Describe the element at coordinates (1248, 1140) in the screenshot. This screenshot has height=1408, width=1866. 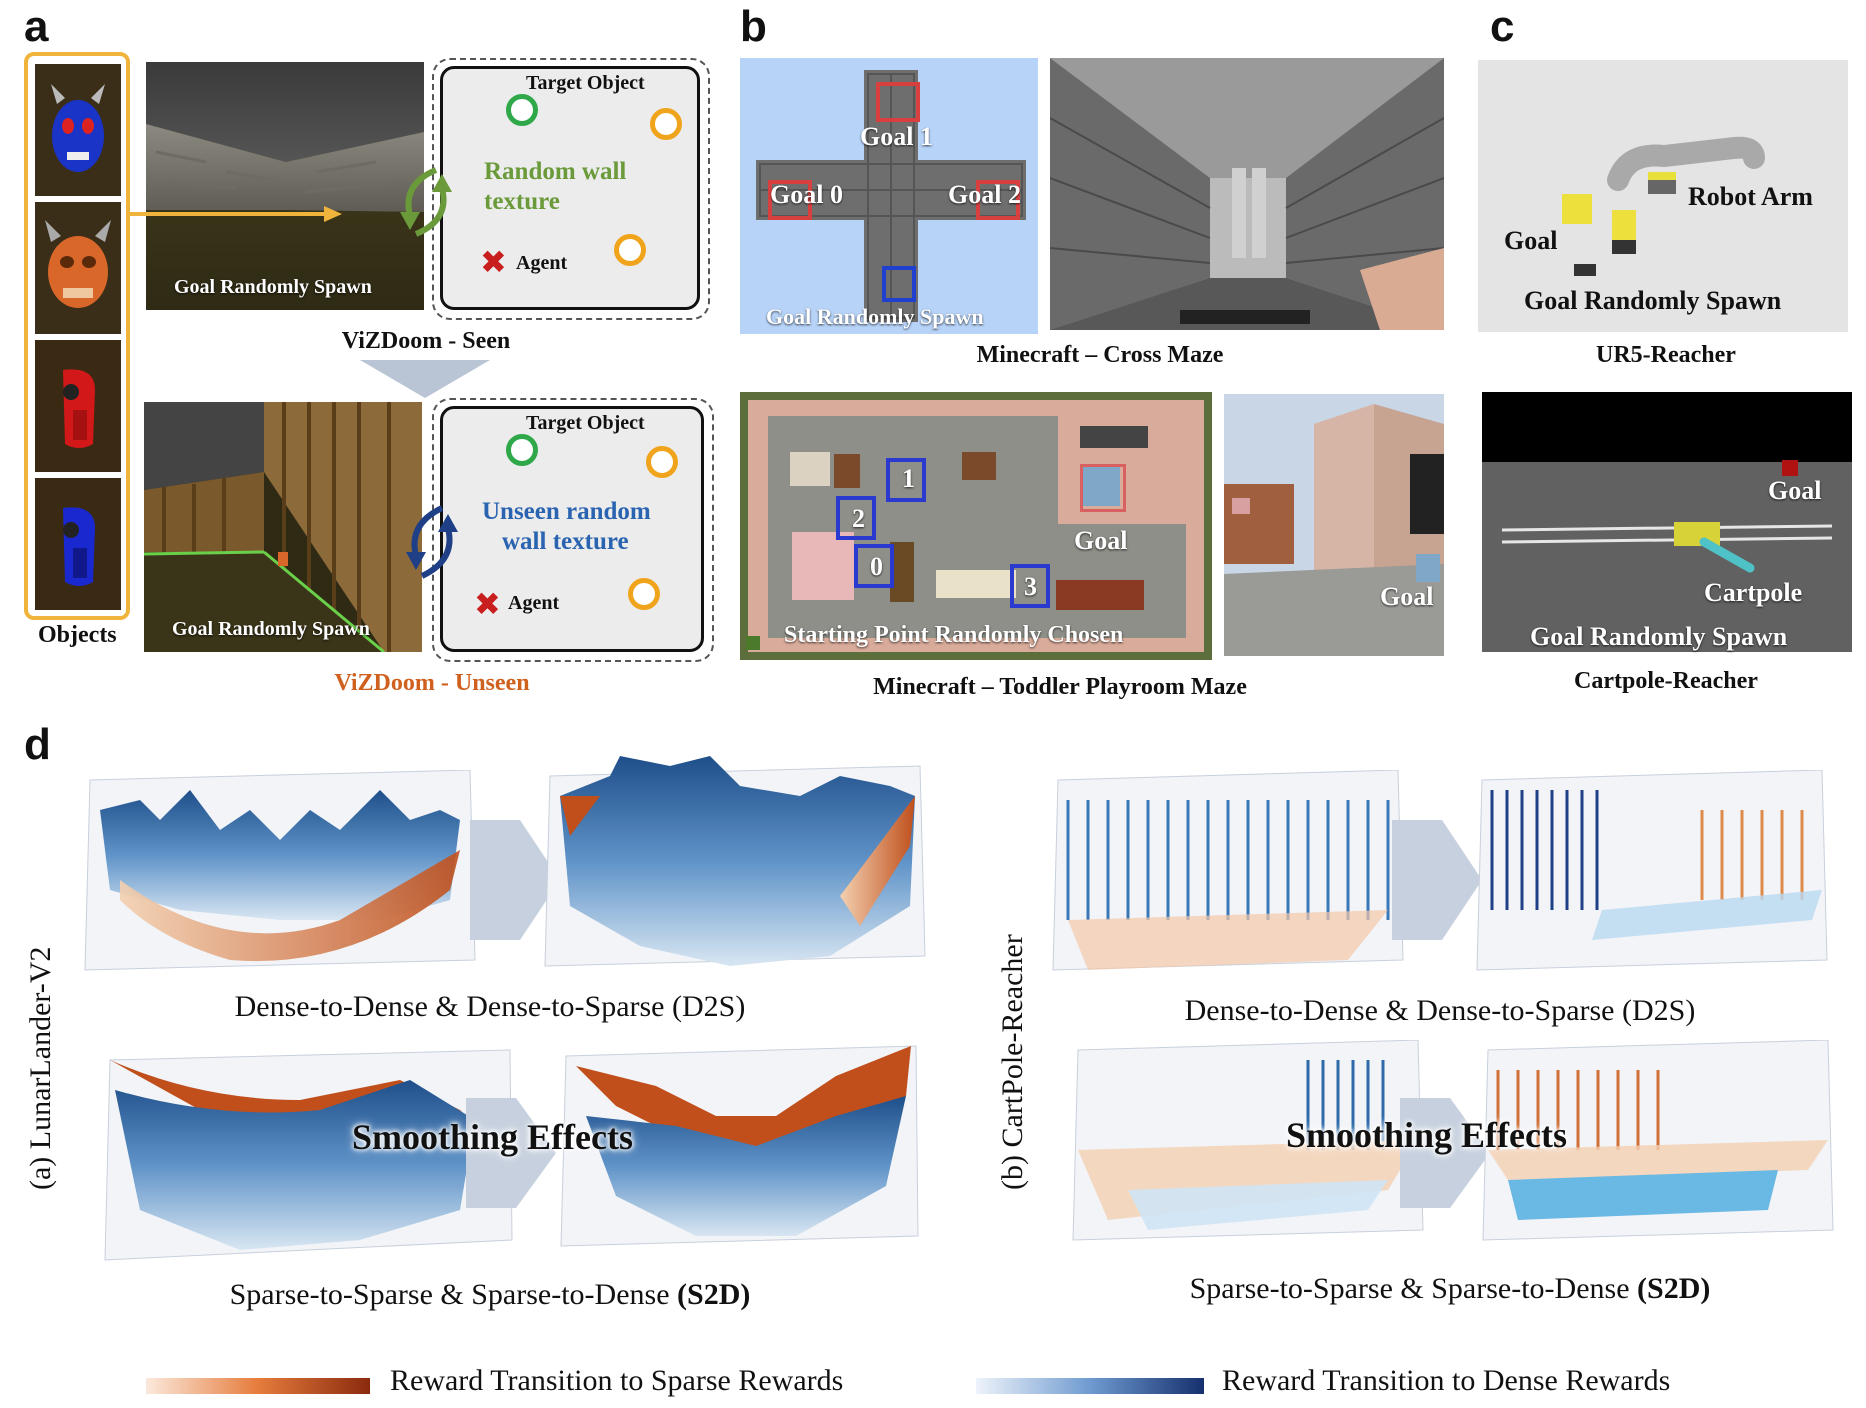
I see `cartpole-sparse-surface` at that location.